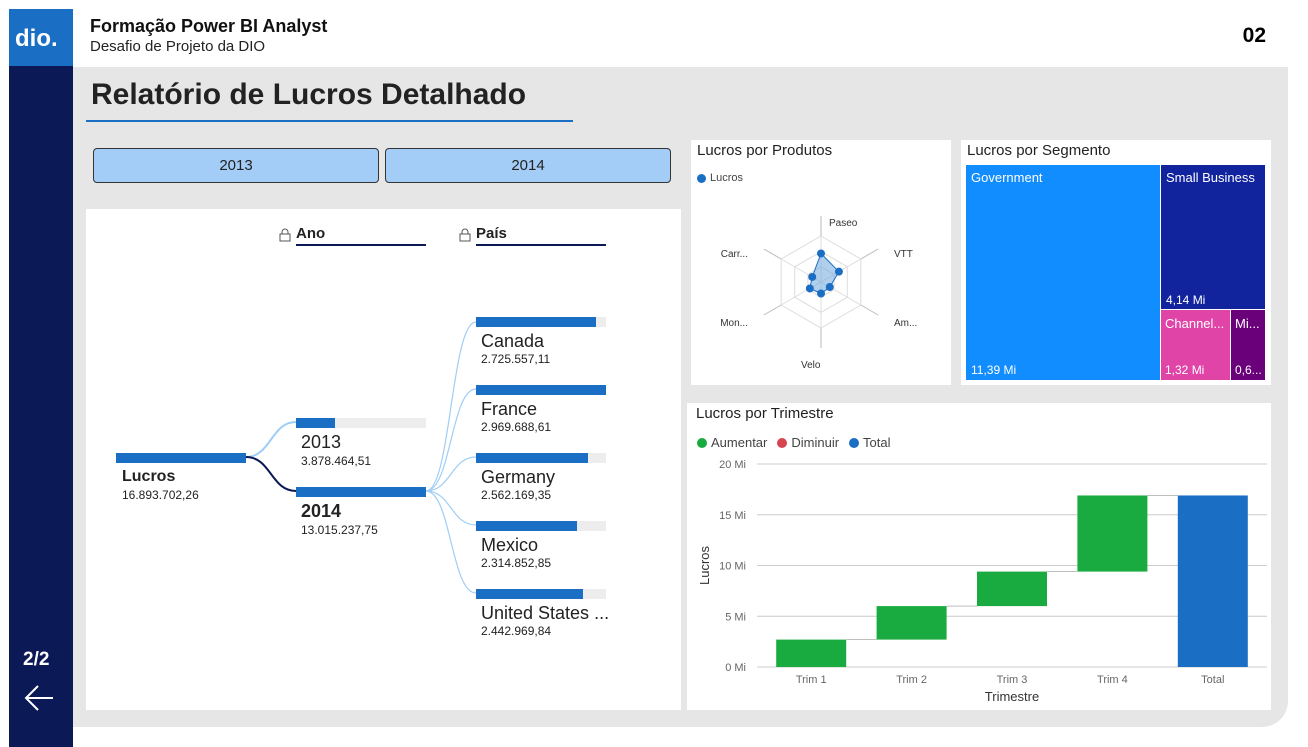 The height and width of the screenshot is (747, 1308). Describe the element at coordinates (36, 38) in the screenshot. I see `logo-text: dio.` at that location.